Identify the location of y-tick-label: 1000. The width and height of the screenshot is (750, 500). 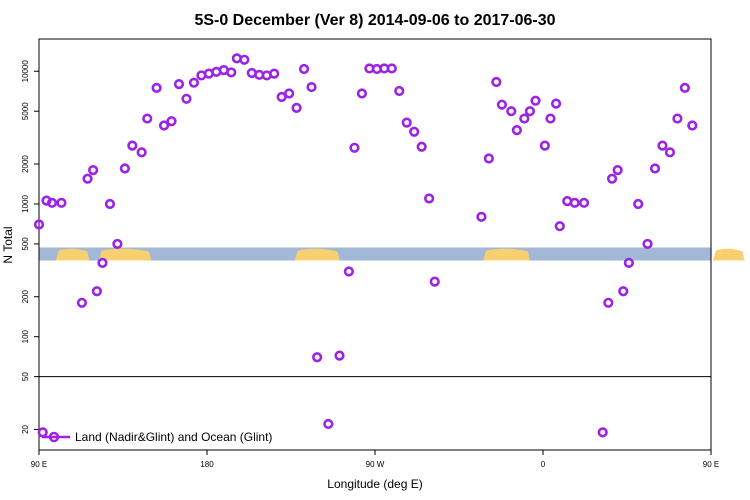
(25, 204).